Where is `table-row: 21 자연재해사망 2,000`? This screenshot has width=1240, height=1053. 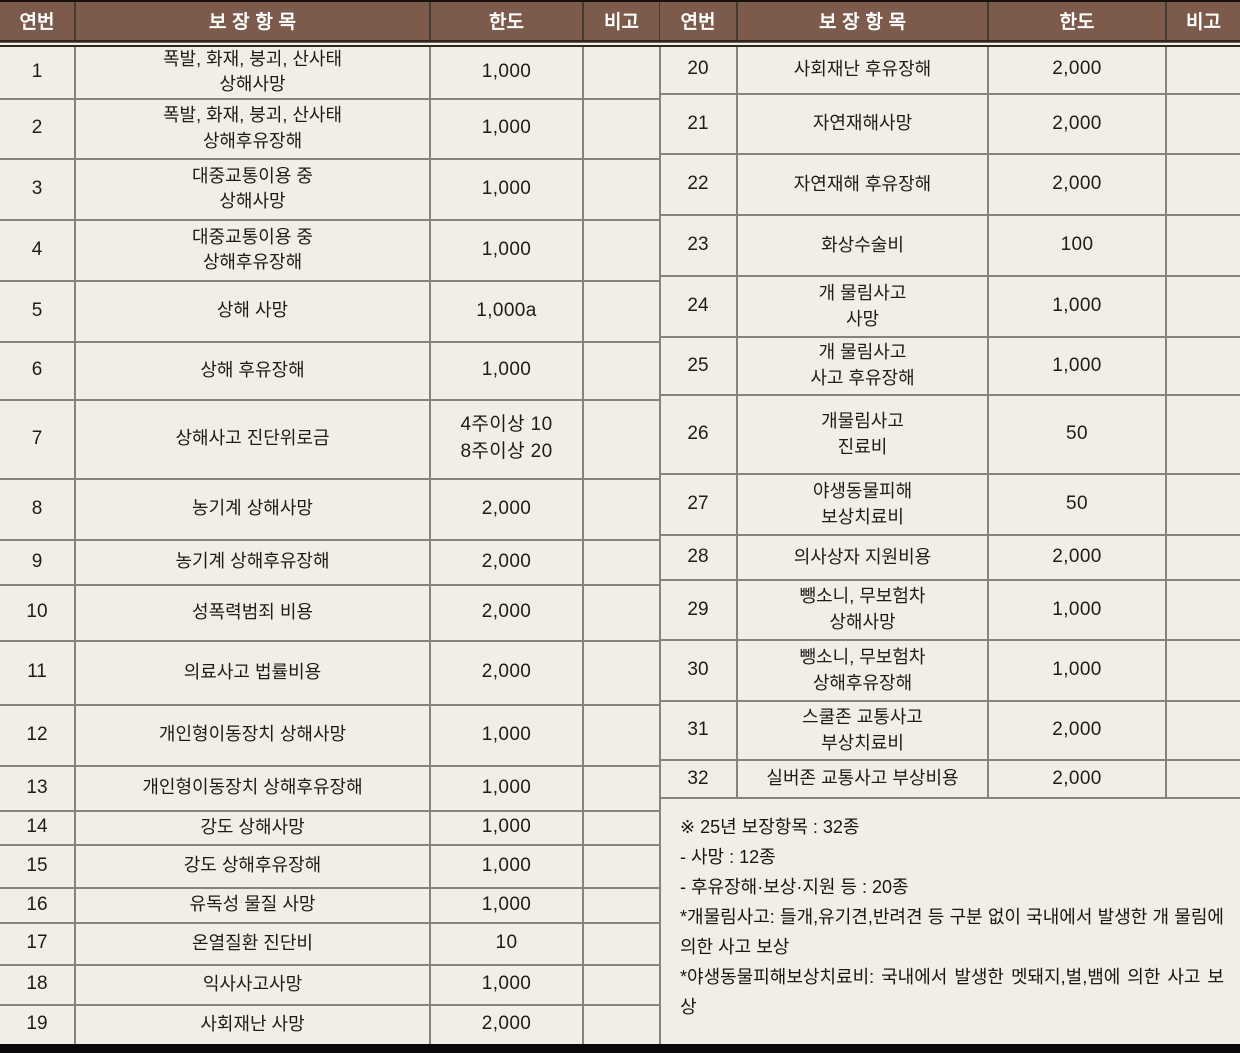
table-row: 21 자연재해사망 2,000 is located at coordinates (950, 124).